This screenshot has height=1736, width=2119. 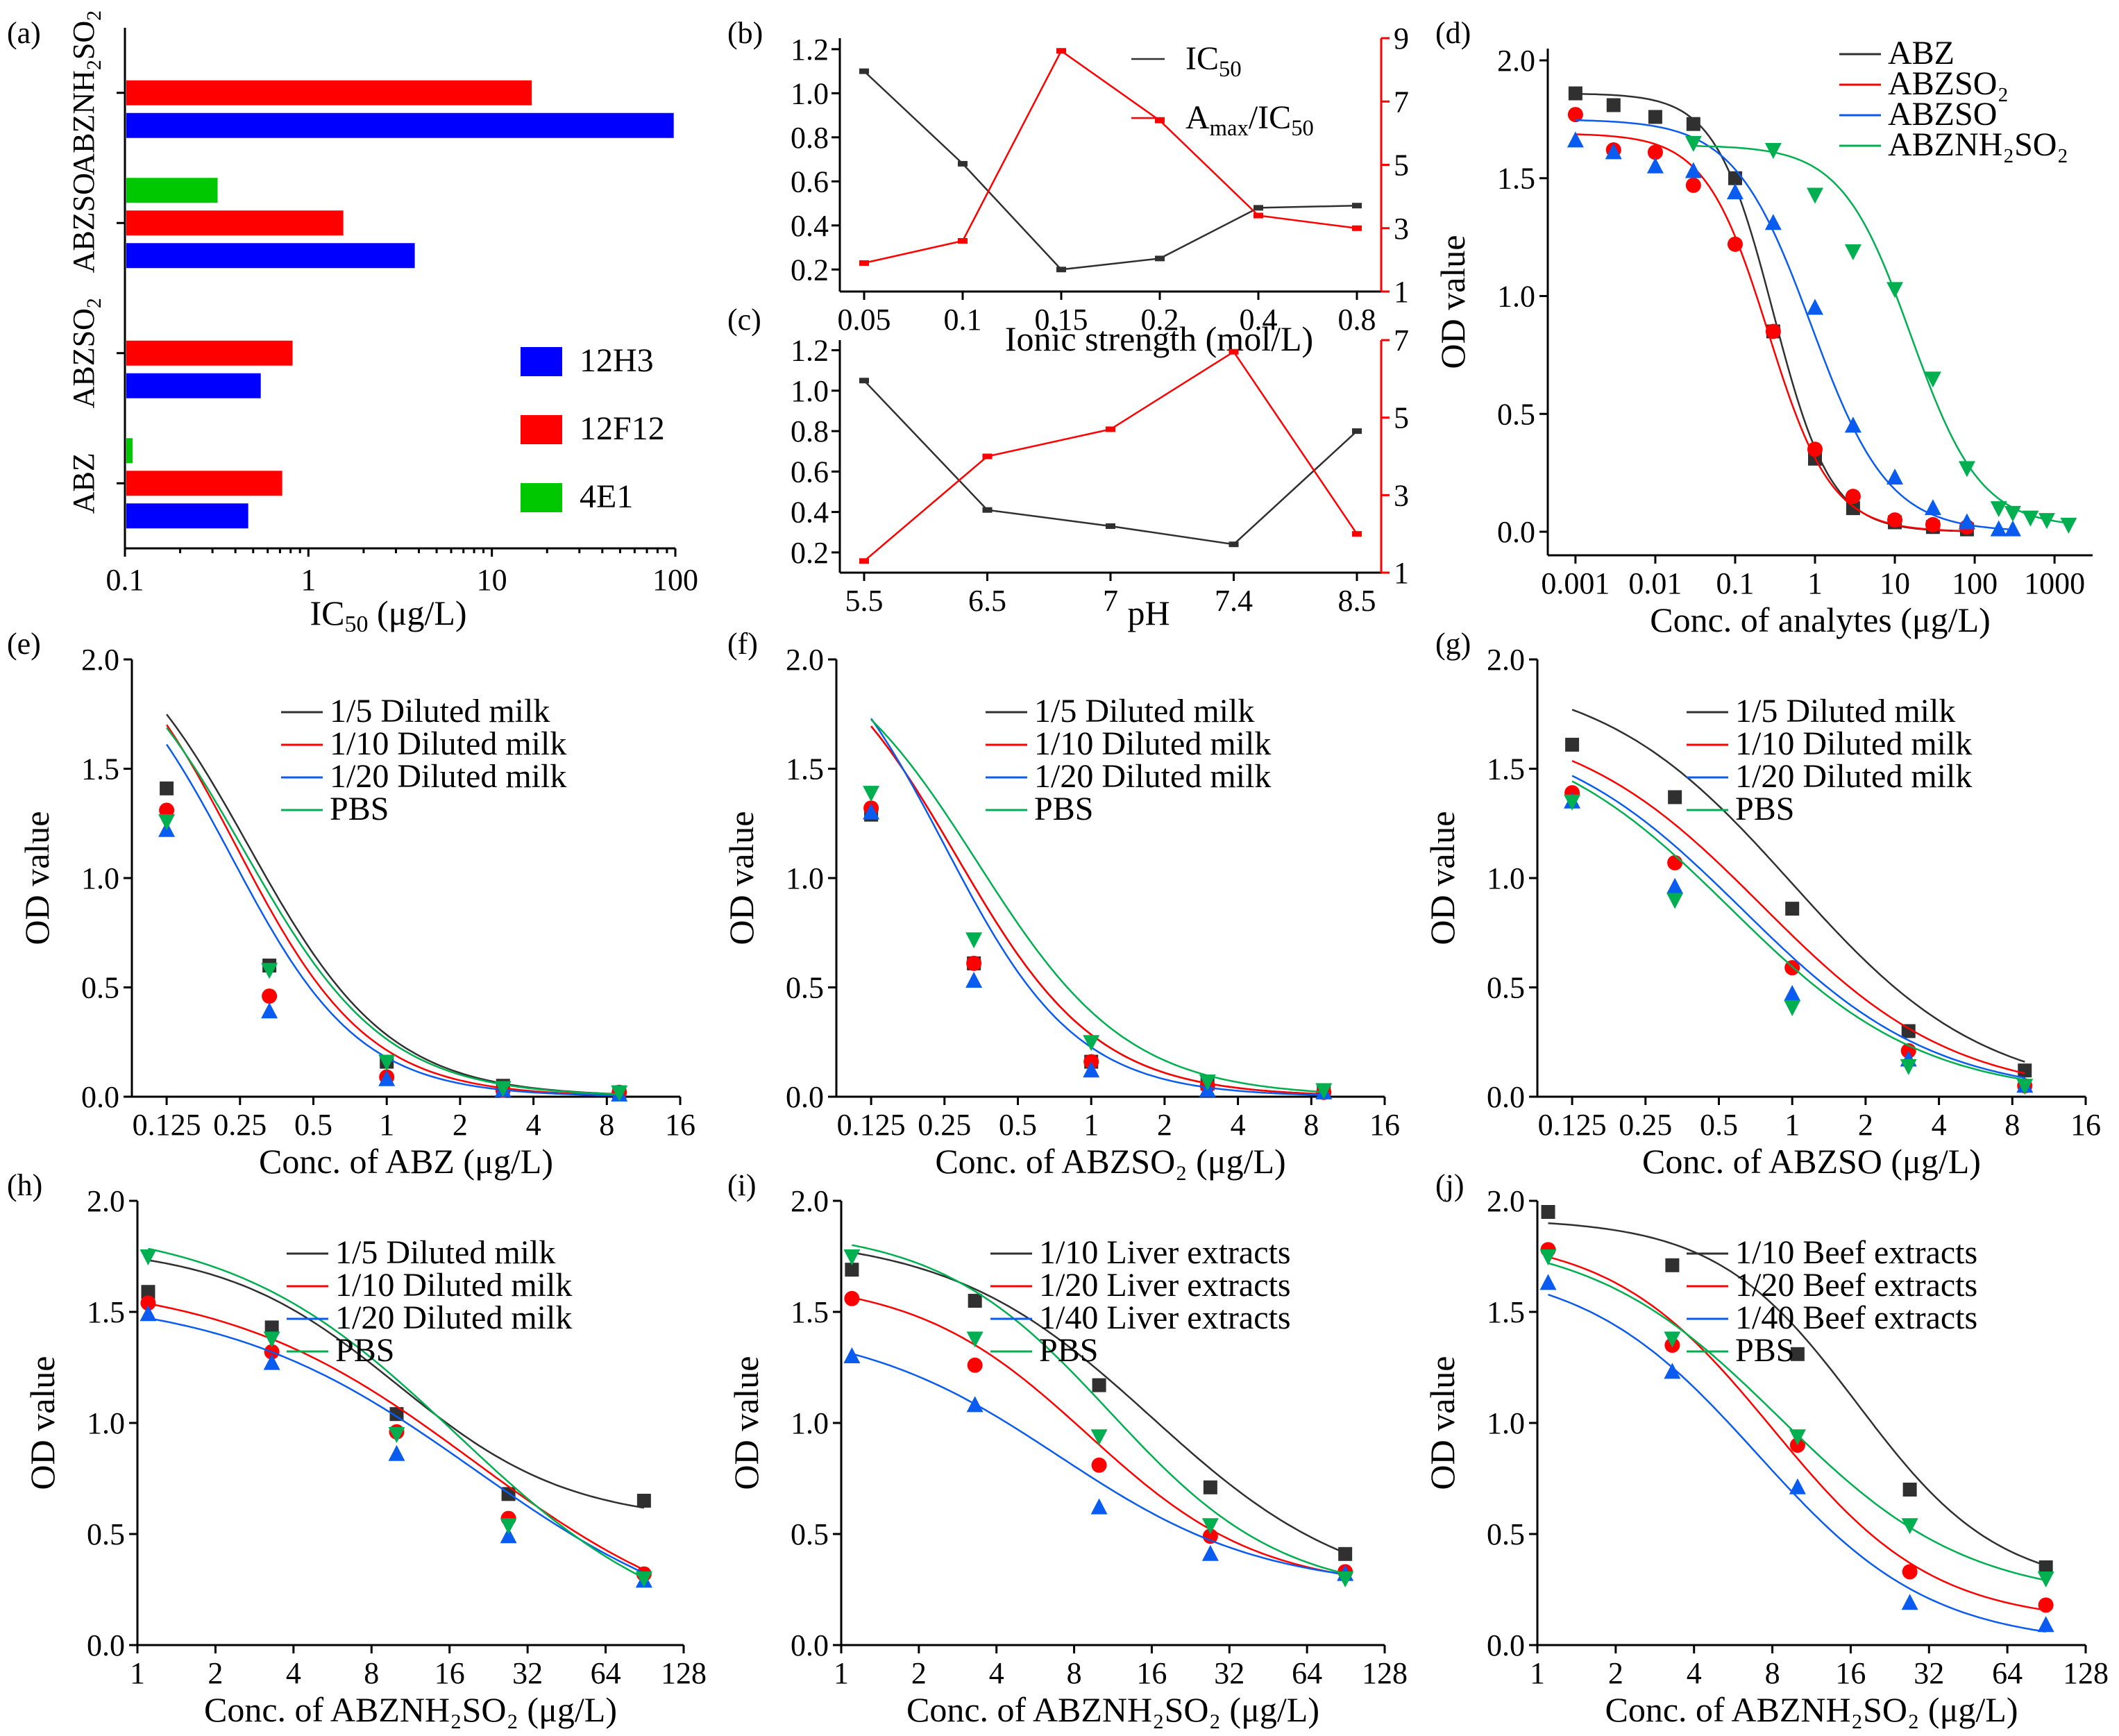 What do you see at coordinates (1385, 1673) in the screenshot?
I see `x-tick-label: 128` at bounding box center [1385, 1673].